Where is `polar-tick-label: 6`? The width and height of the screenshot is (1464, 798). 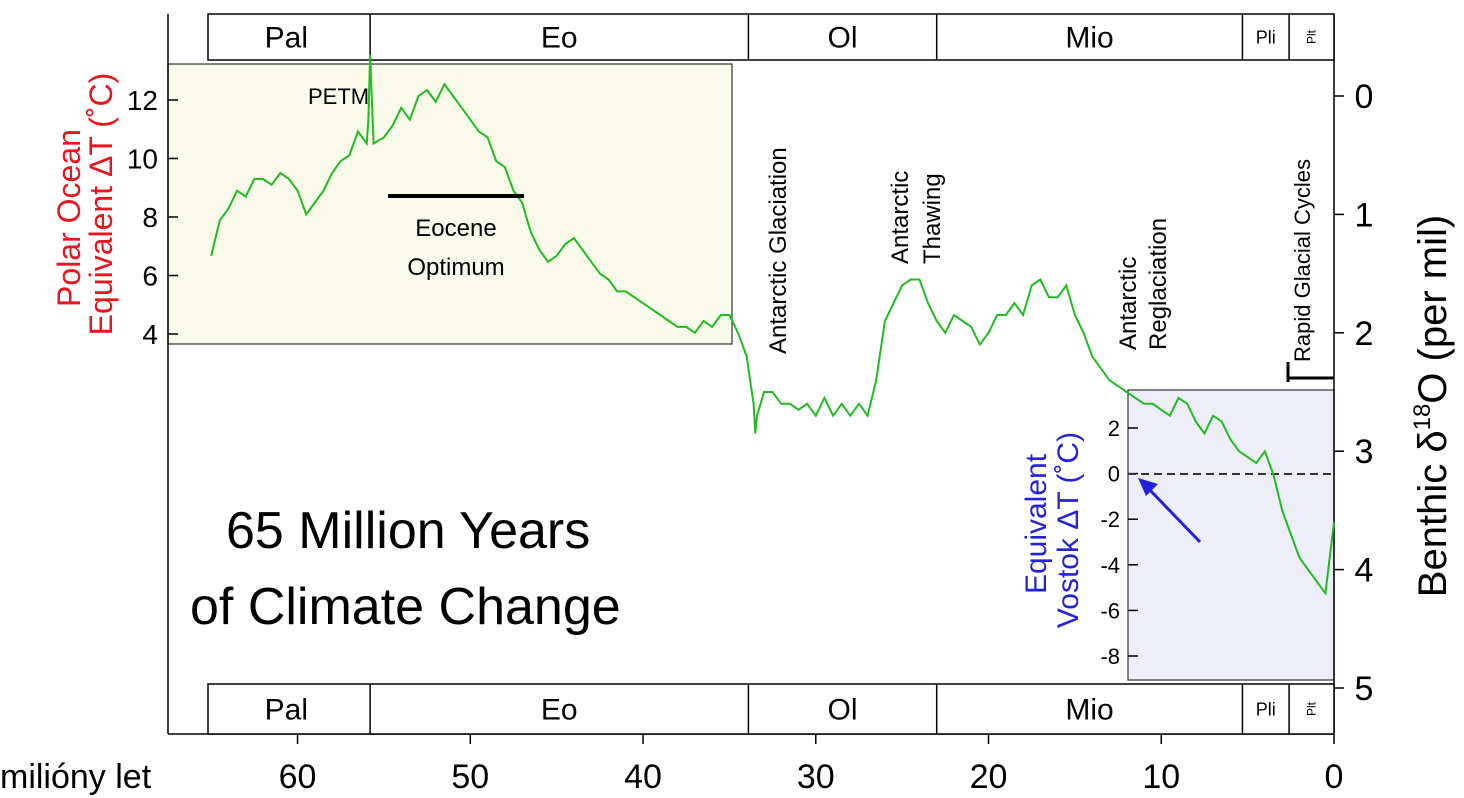 polar-tick-label: 6 is located at coordinates (150, 276).